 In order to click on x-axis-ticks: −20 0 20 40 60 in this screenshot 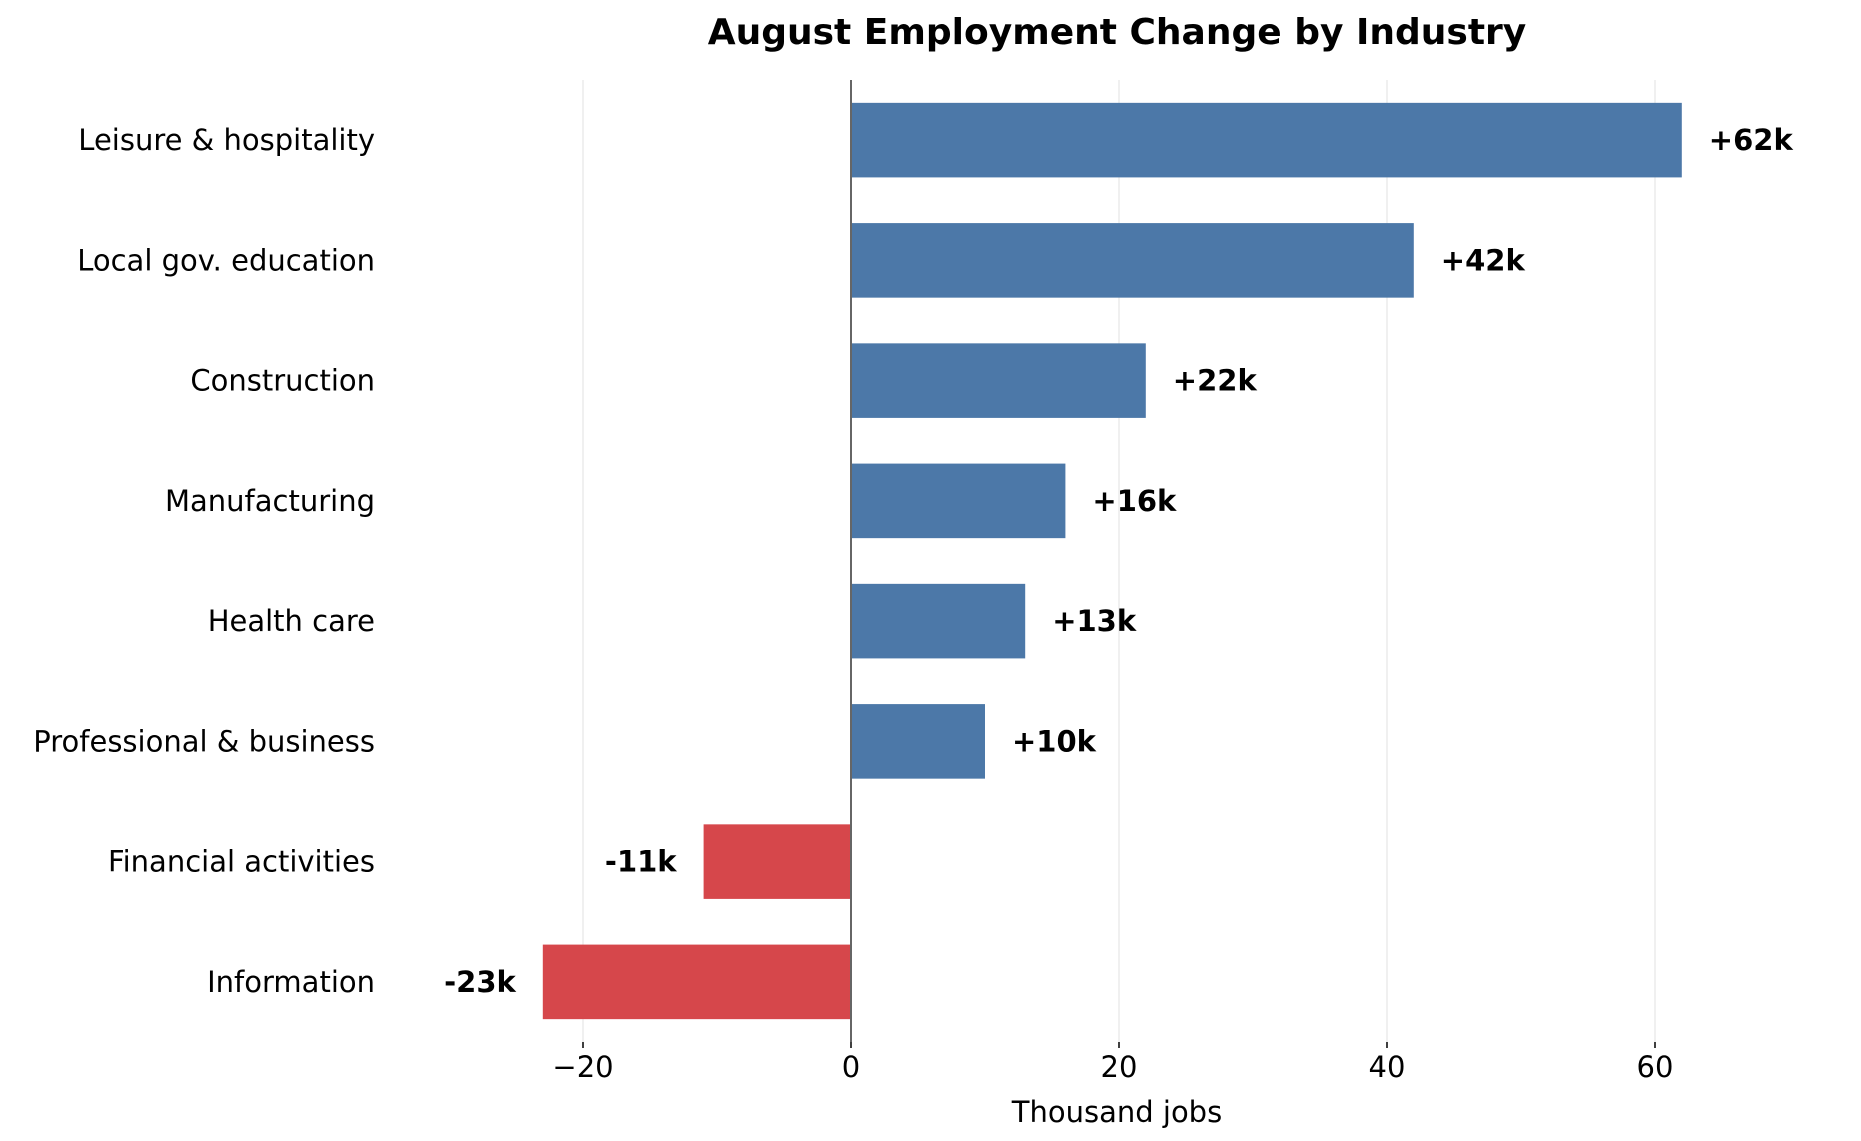, I will do `click(1112, 1063)`.